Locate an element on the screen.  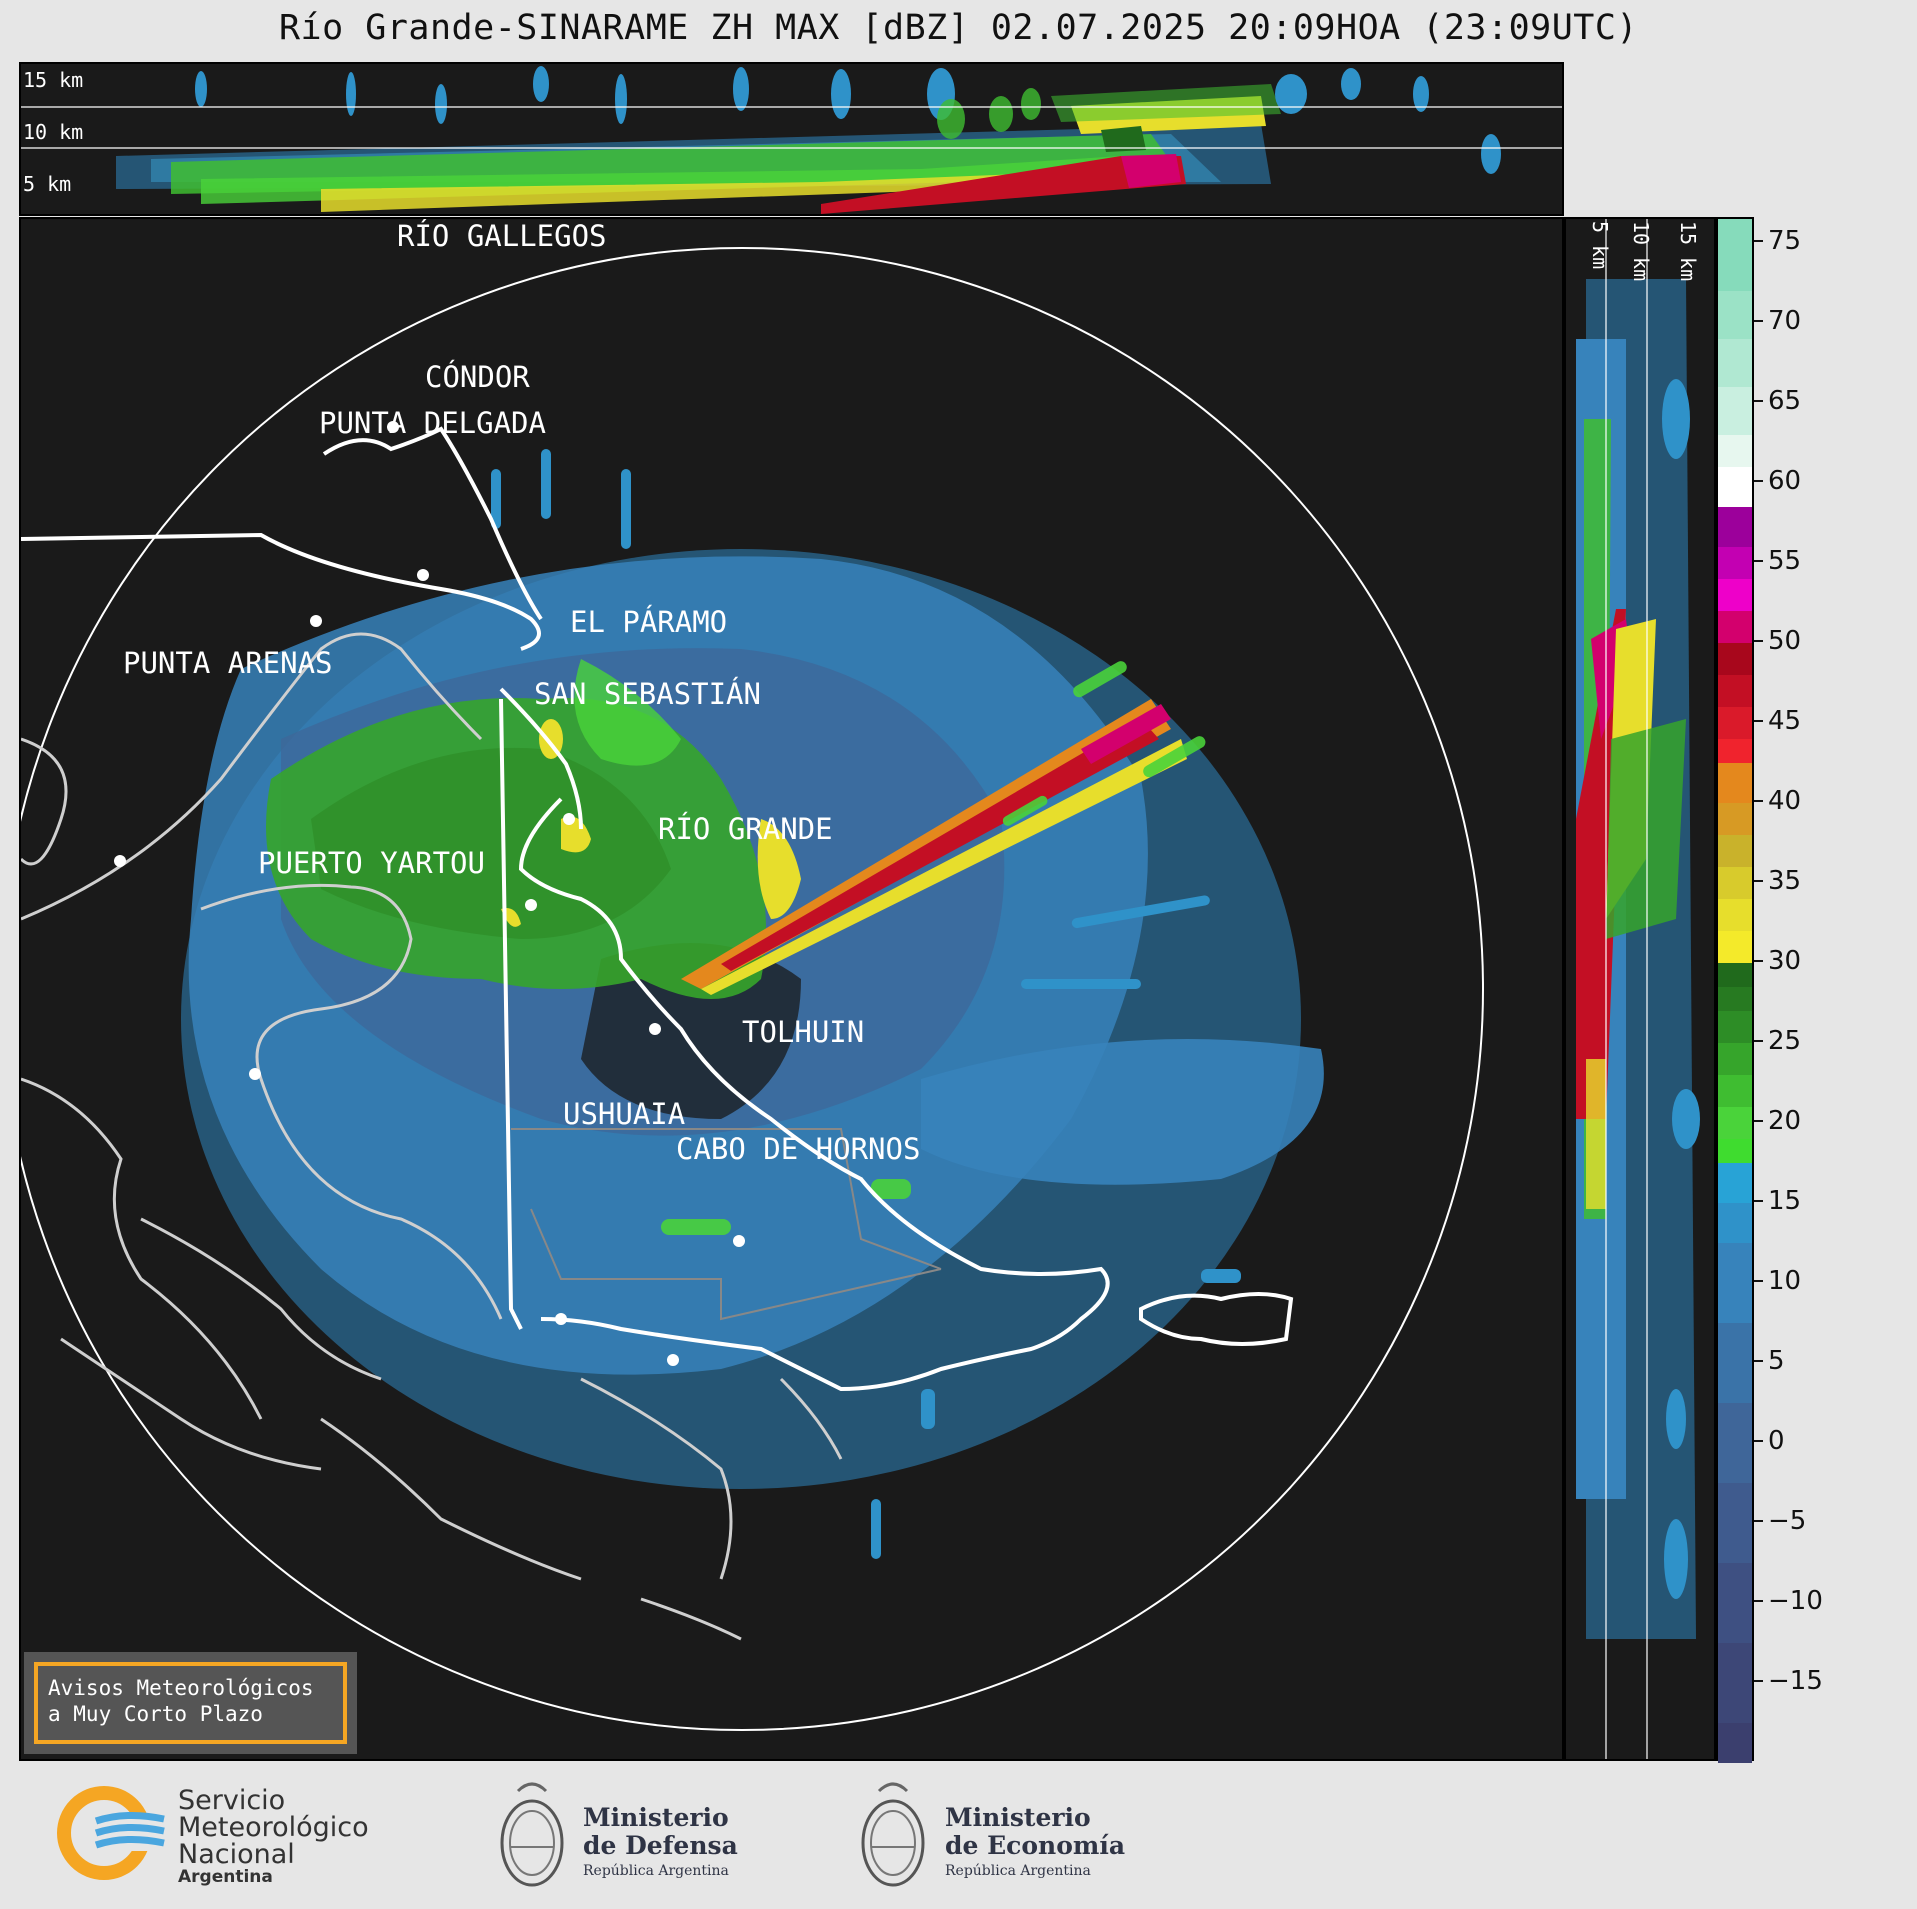
colorbar-tick-label: 45 is located at coordinates (1785, 721).